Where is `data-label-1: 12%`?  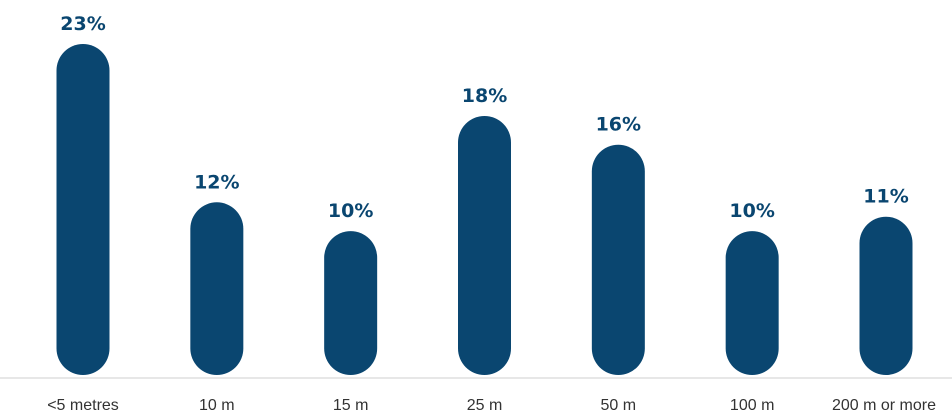 data-label-1: 12% is located at coordinates (216, 182).